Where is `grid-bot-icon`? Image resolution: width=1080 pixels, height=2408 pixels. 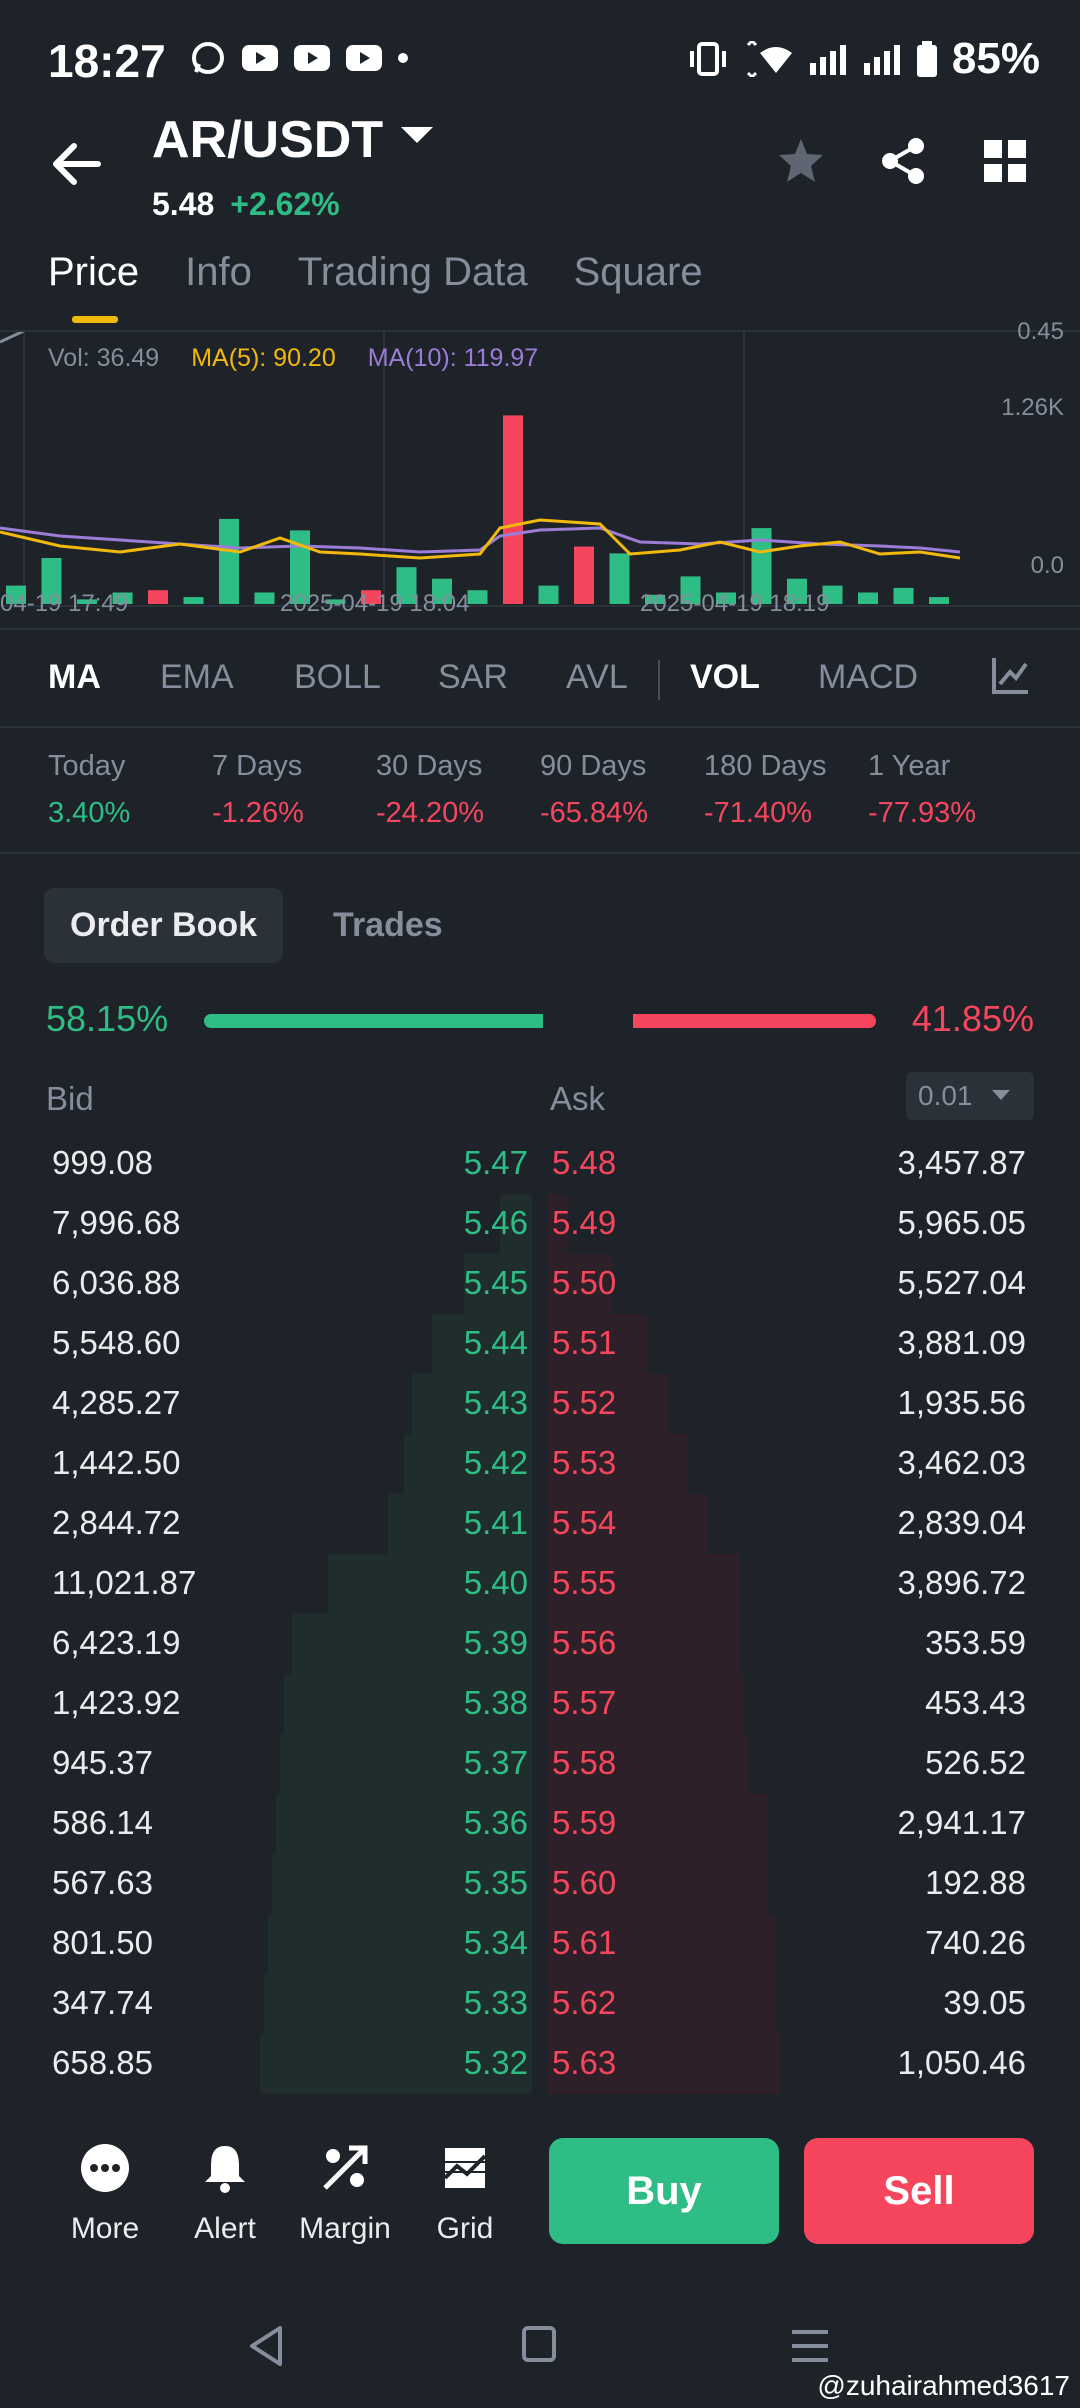 grid-bot-icon is located at coordinates (465, 2168).